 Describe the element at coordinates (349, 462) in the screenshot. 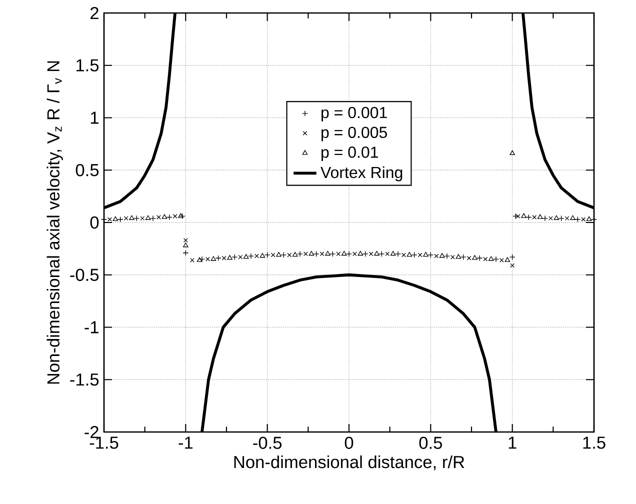

I see `x-axis-title: Non-dimensional distance, r/R` at that location.